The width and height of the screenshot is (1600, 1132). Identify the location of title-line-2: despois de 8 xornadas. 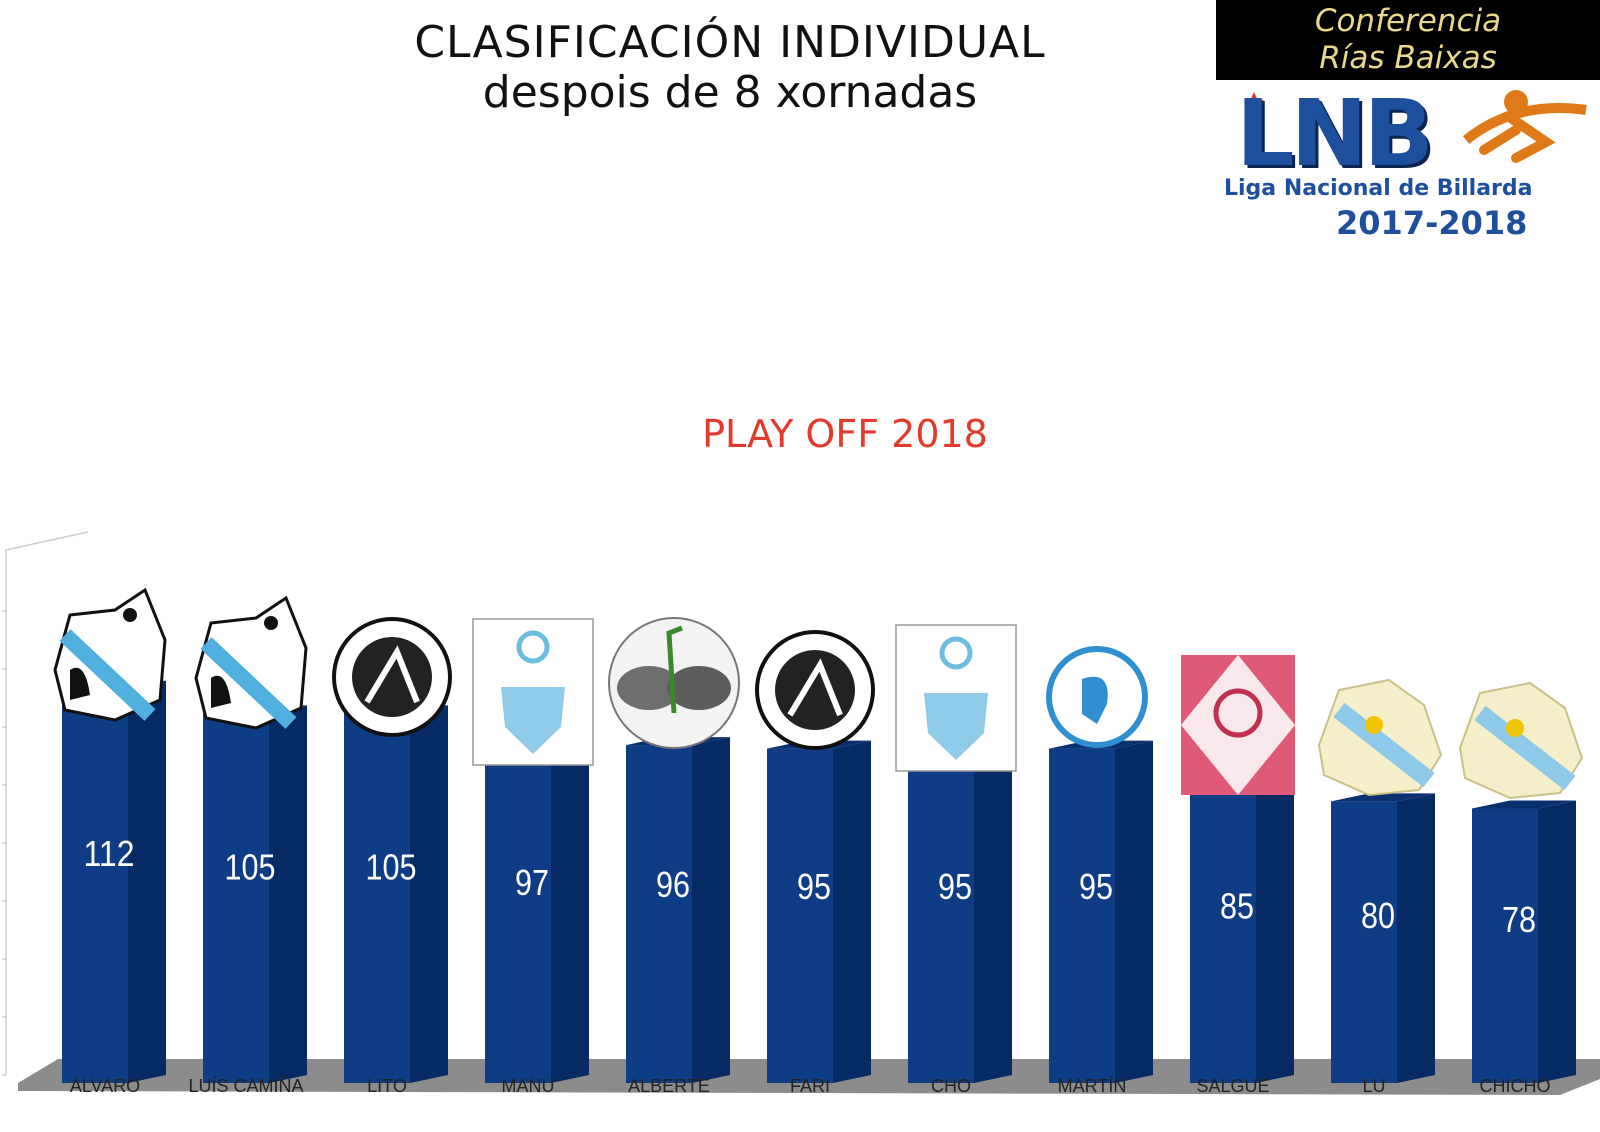
(730, 92).